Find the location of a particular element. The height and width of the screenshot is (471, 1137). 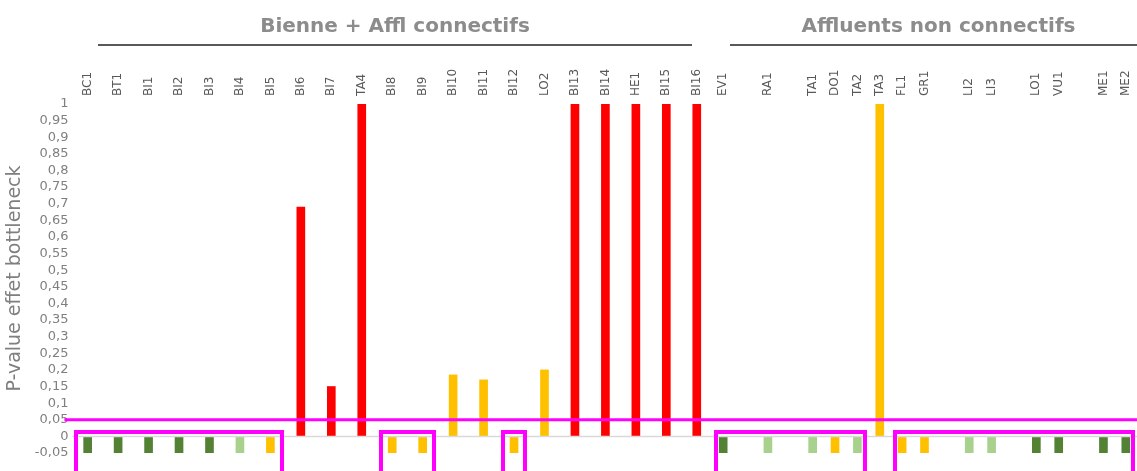

y-tick-label: 0,3 is located at coordinates (58, 336).